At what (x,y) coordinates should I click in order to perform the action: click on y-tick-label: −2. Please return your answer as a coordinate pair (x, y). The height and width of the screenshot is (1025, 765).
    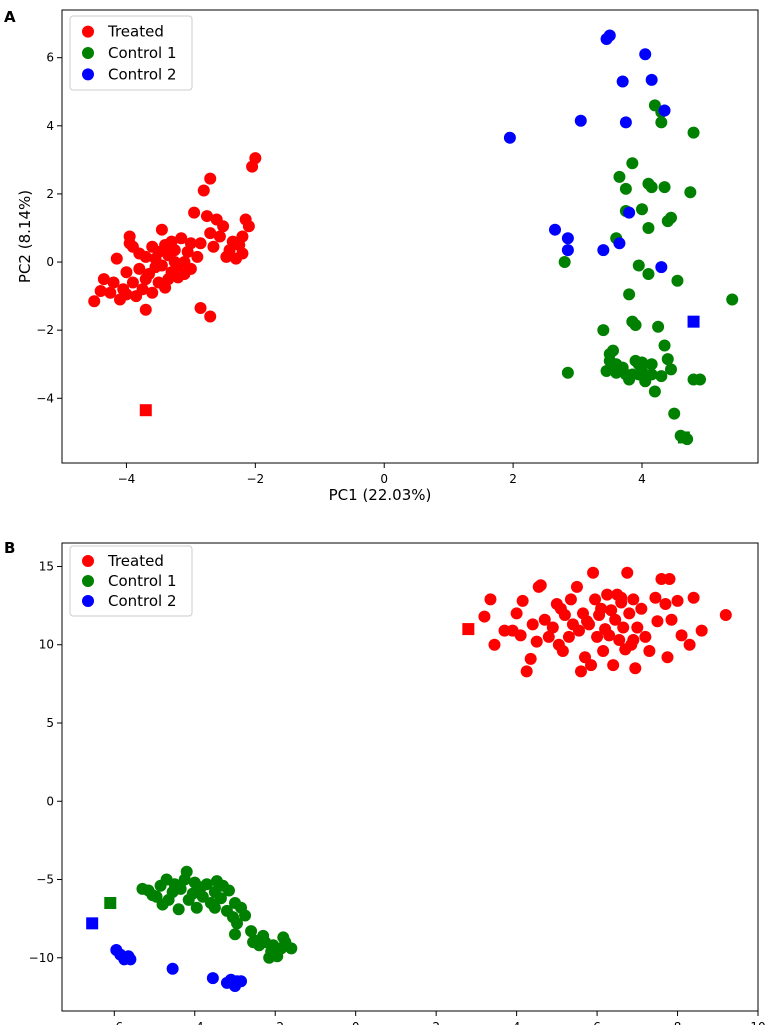
    Looking at the image, I should click on (45, 330).